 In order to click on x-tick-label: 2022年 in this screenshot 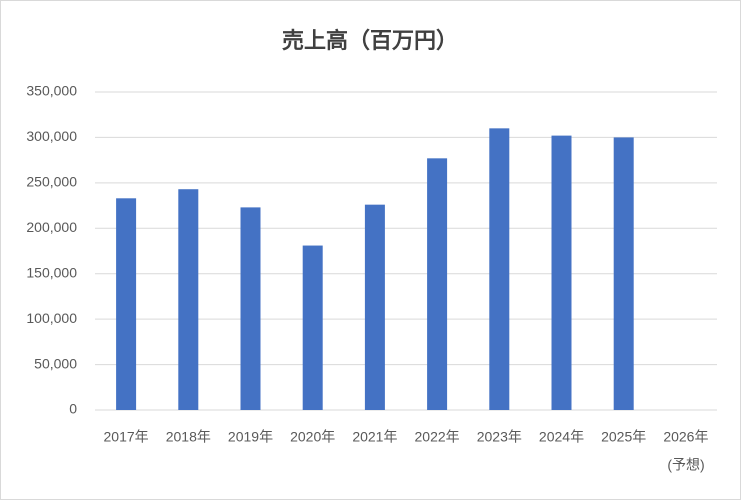, I will do `click(437, 437)`.